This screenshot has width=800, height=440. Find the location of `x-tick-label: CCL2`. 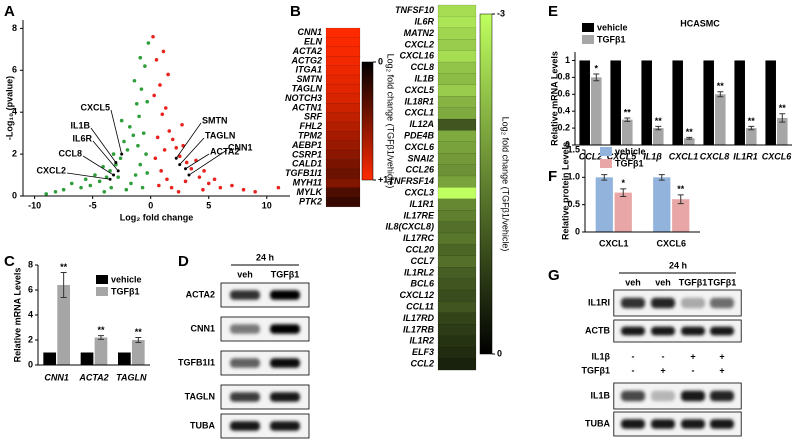

x-tick-label: CCL2 is located at coordinates (591, 156).